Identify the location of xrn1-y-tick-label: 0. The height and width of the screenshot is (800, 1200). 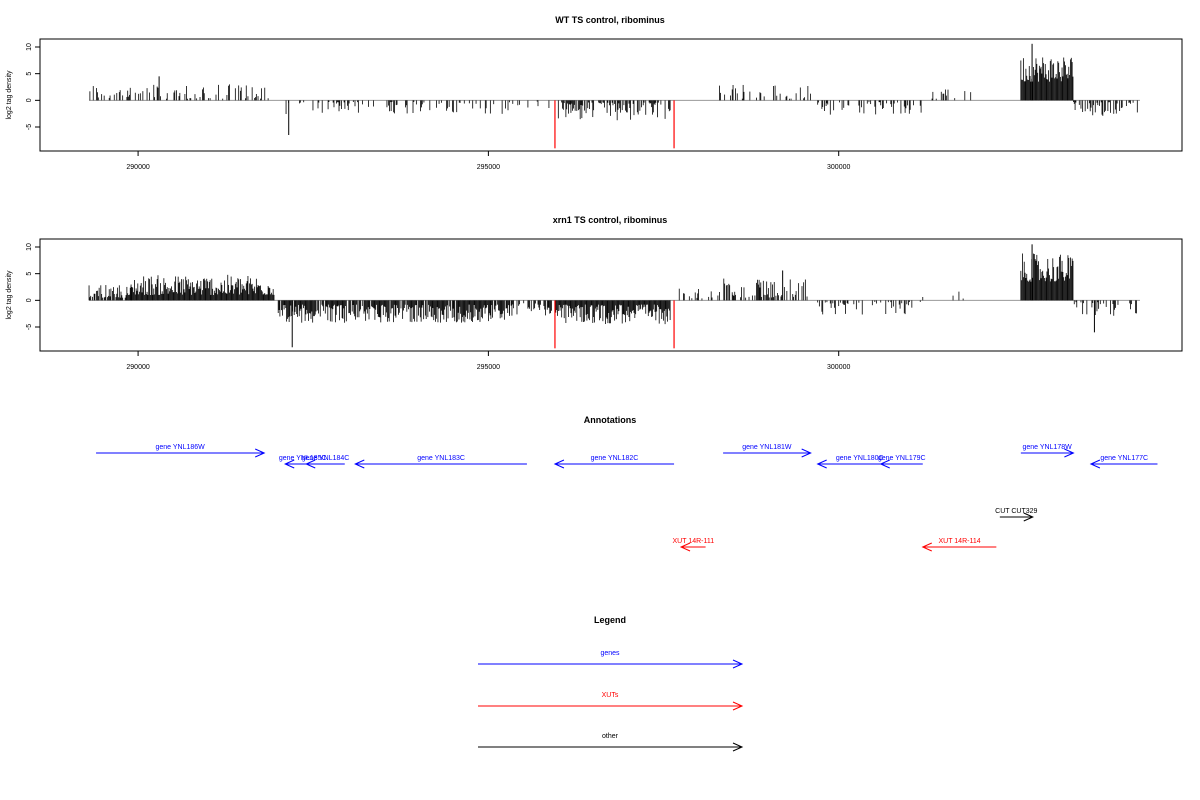
(29, 300).